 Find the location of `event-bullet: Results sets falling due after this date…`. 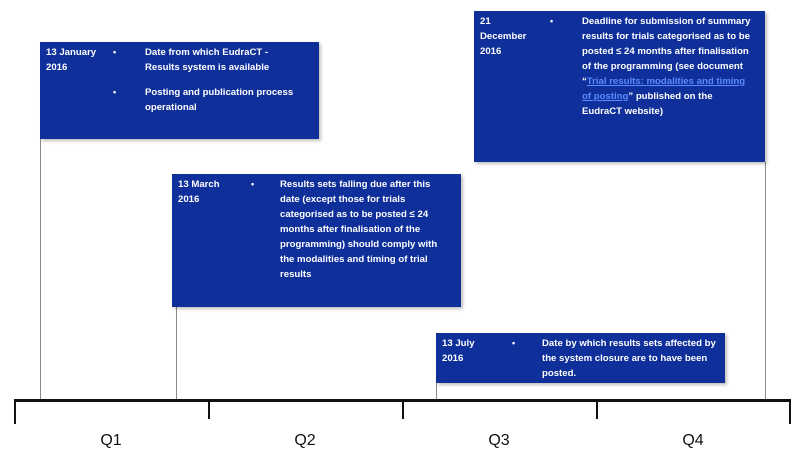

event-bullet: Results sets falling due after this date… is located at coordinates (359, 229).